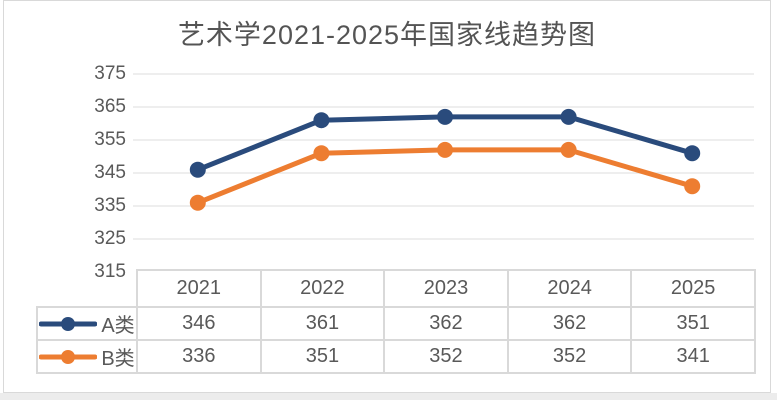 This screenshot has width=777, height=400. Describe the element at coordinates (110, 205) in the screenshot. I see `y-axis-tick-label: 335` at that location.